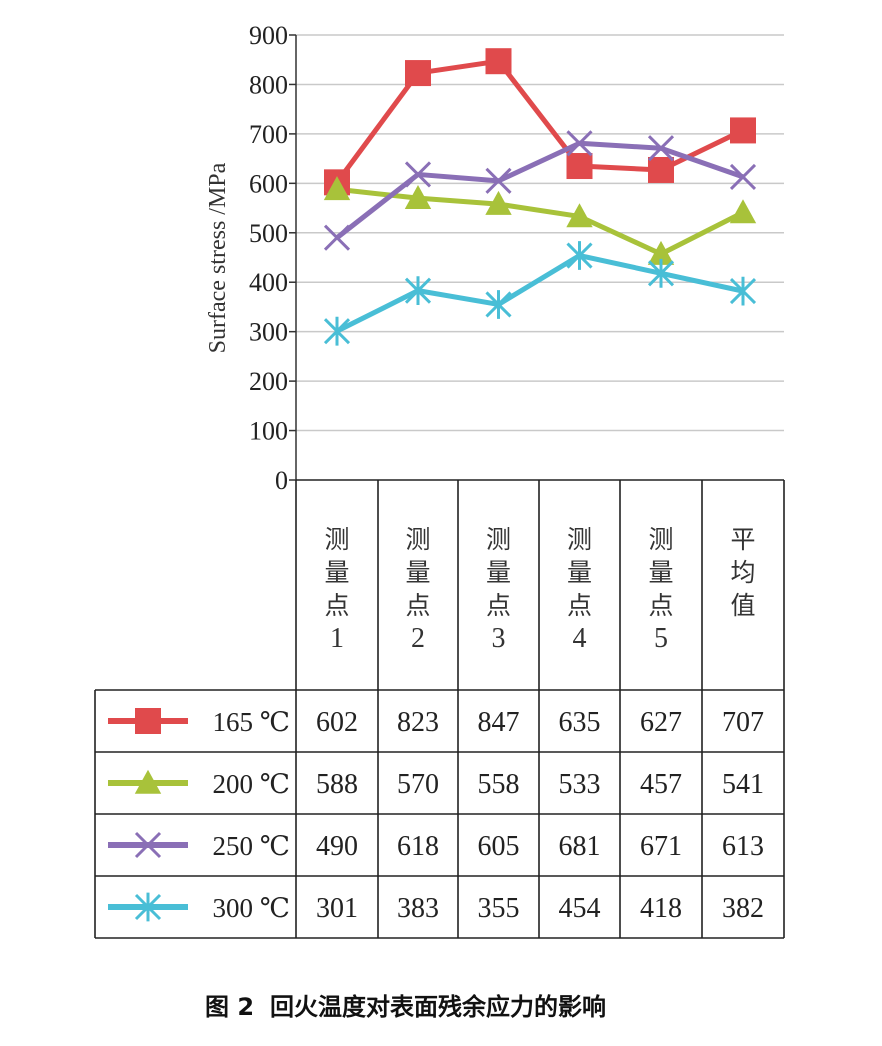  What do you see at coordinates (268, 35) in the screenshot?
I see `y-tick-label: 900` at bounding box center [268, 35].